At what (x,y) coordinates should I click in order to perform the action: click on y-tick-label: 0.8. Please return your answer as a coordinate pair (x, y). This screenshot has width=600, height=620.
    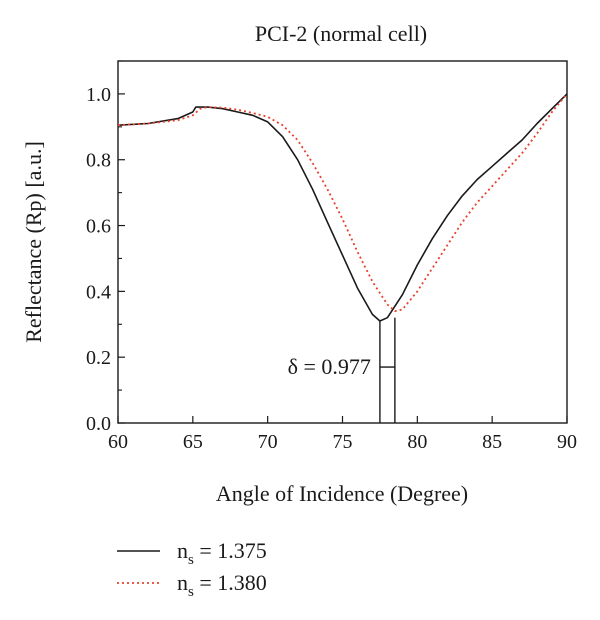
    Looking at the image, I should click on (98, 161).